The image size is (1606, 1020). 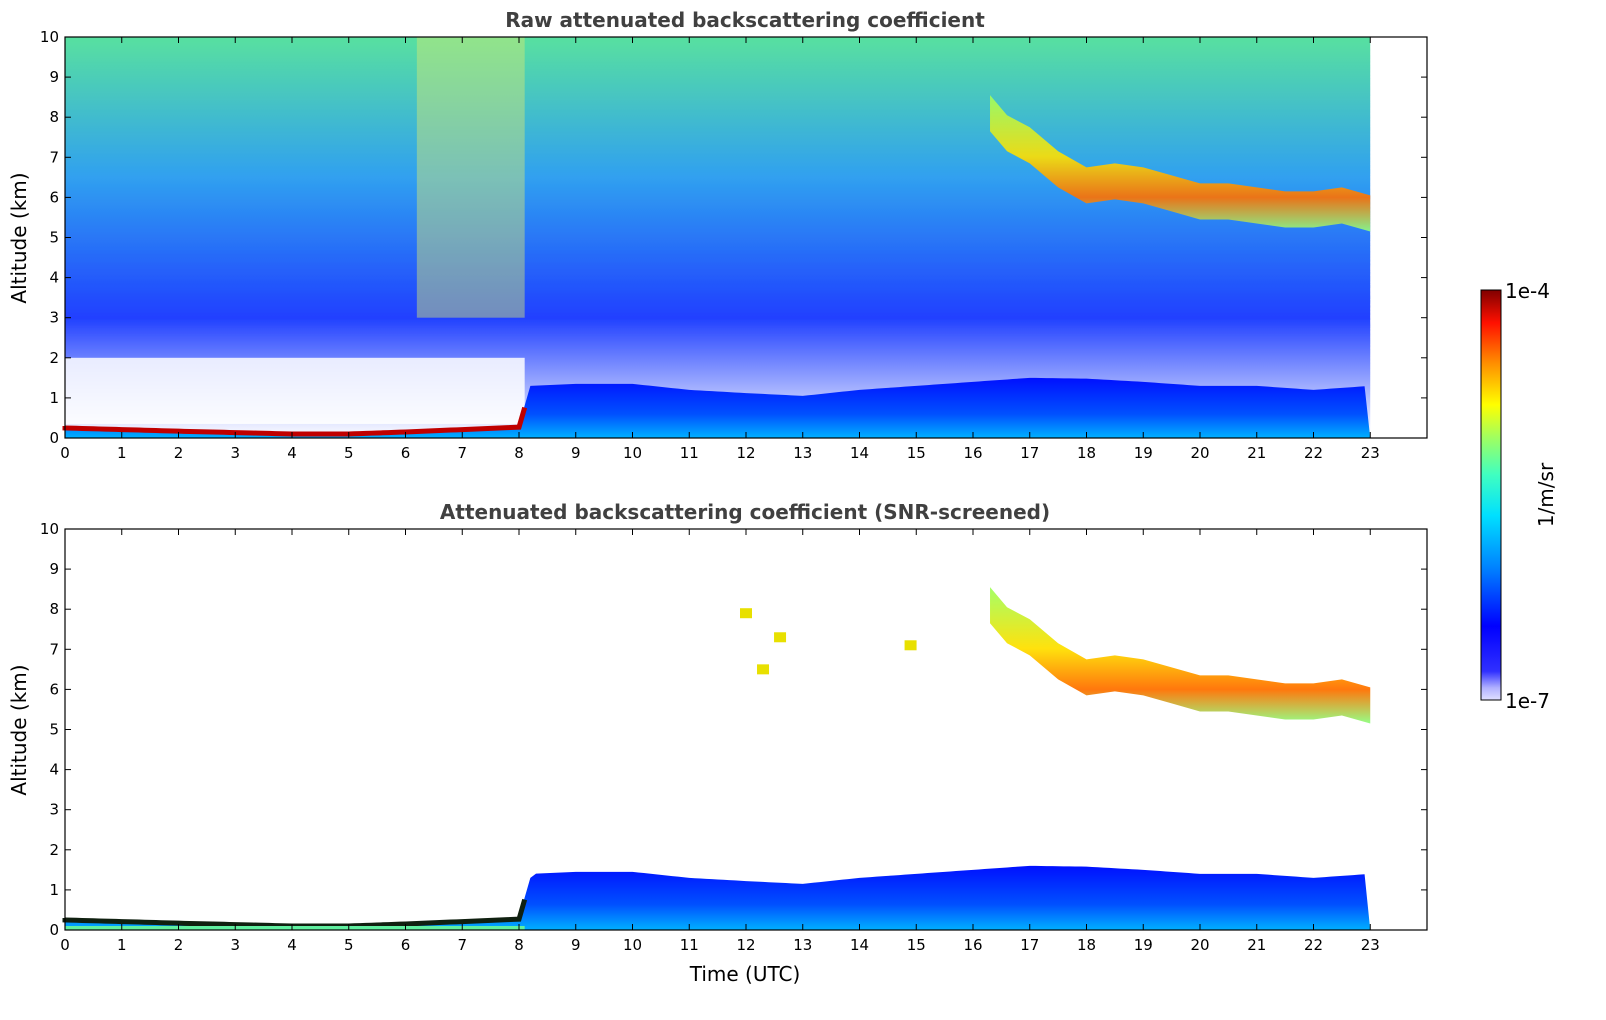 What do you see at coordinates (1527, 701) in the screenshot?
I see `colorbar-min-label: 1e-7` at bounding box center [1527, 701].